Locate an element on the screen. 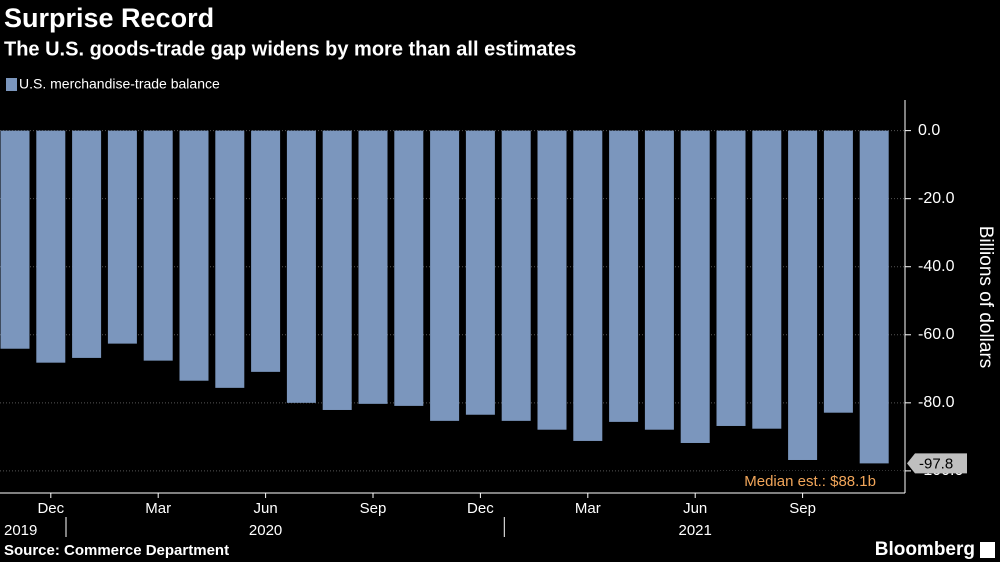  value-label: -97.8 is located at coordinates (936, 463).